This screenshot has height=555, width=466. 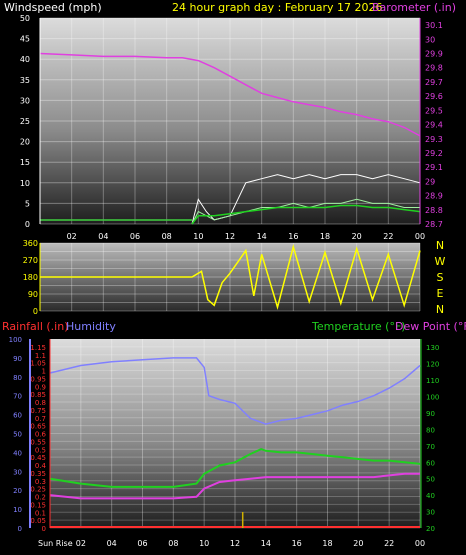 I want to click on temperature-tick-label: 40, so click(x=430, y=496).